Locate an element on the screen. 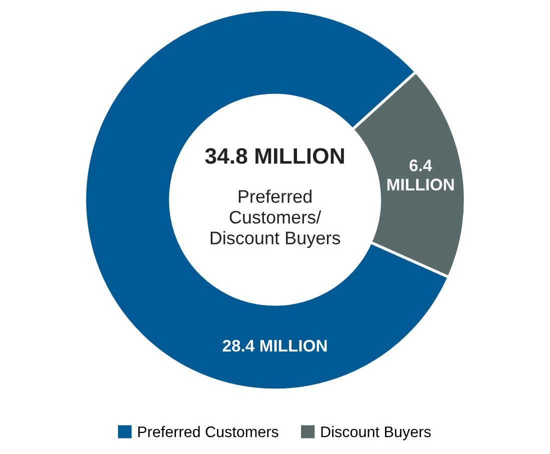  text: Preferred Customers/ Discount Buyers is located at coordinates (275, 219).